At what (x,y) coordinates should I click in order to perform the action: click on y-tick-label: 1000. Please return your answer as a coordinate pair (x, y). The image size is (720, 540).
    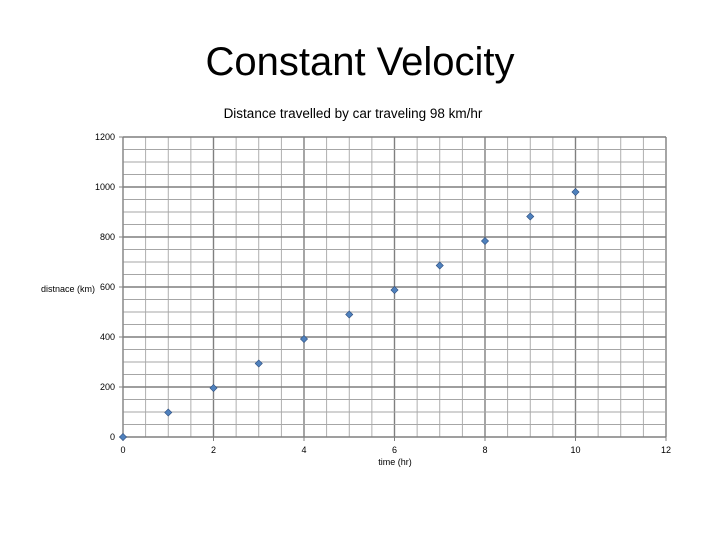
    Looking at the image, I should click on (105, 187).